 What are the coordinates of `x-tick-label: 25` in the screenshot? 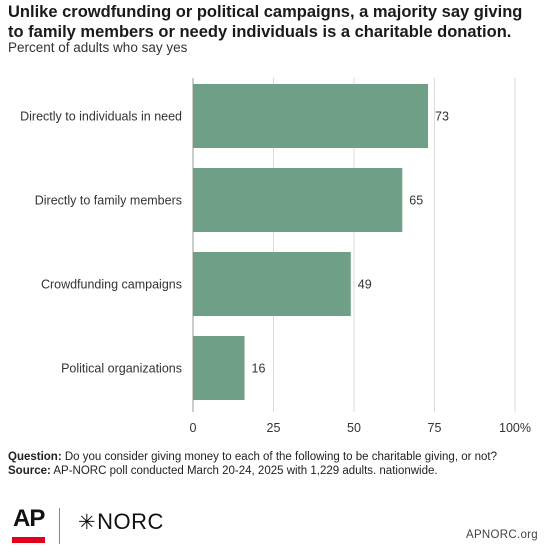 It's located at (274, 428).